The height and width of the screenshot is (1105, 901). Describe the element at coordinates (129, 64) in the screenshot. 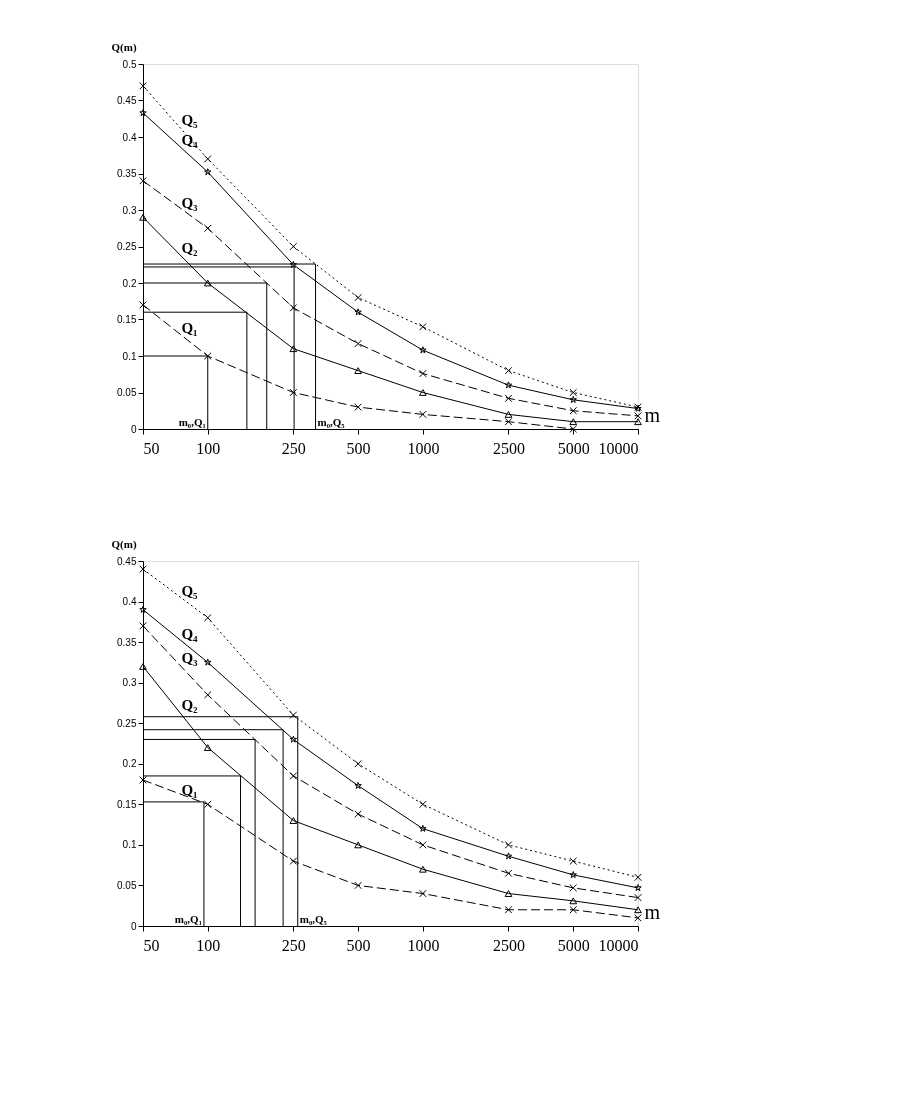

I see `y-tick-label: 0.5` at that location.